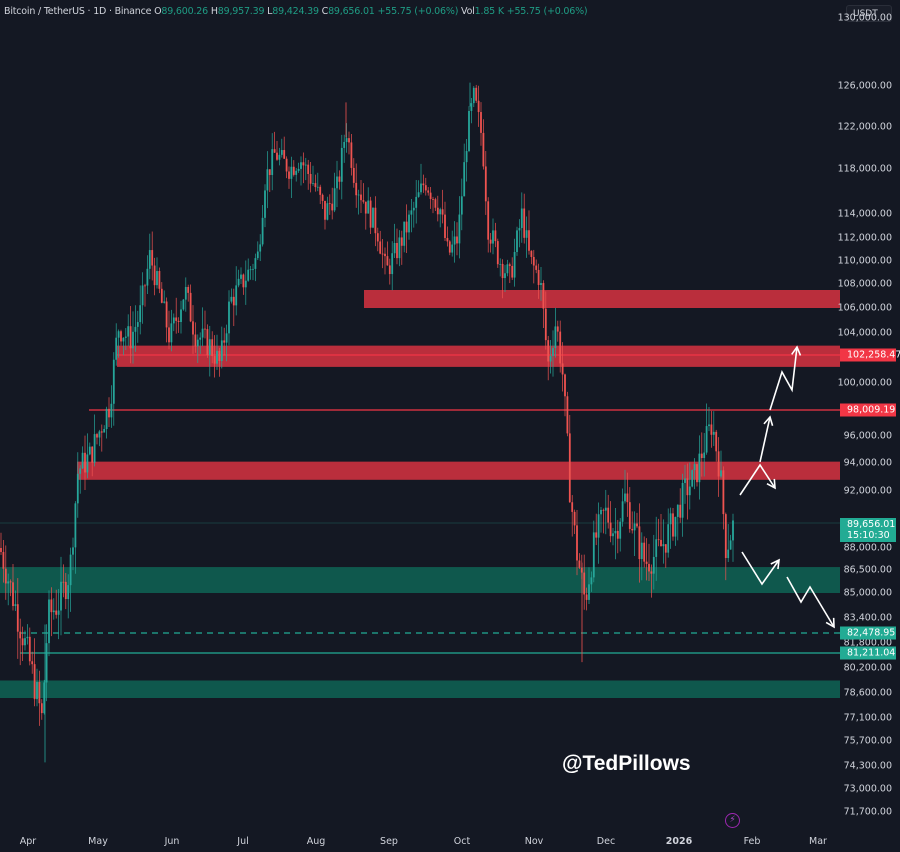  What do you see at coordinates (868, 410) in the screenshot?
I see `price-tag: 98,009.19` at bounding box center [868, 410].